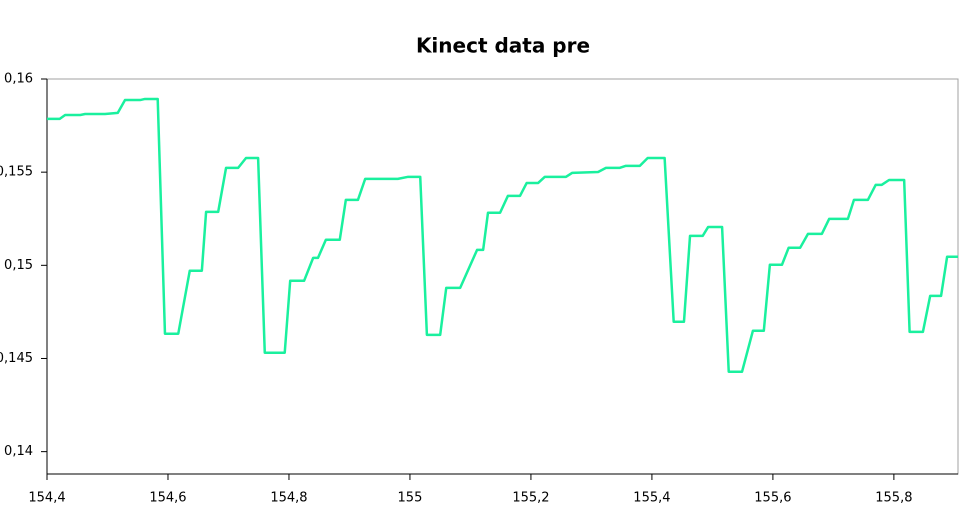  What do you see at coordinates (530, 498) in the screenshot?
I see `x-tick-label: 155,2` at bounding box center [530, 498].